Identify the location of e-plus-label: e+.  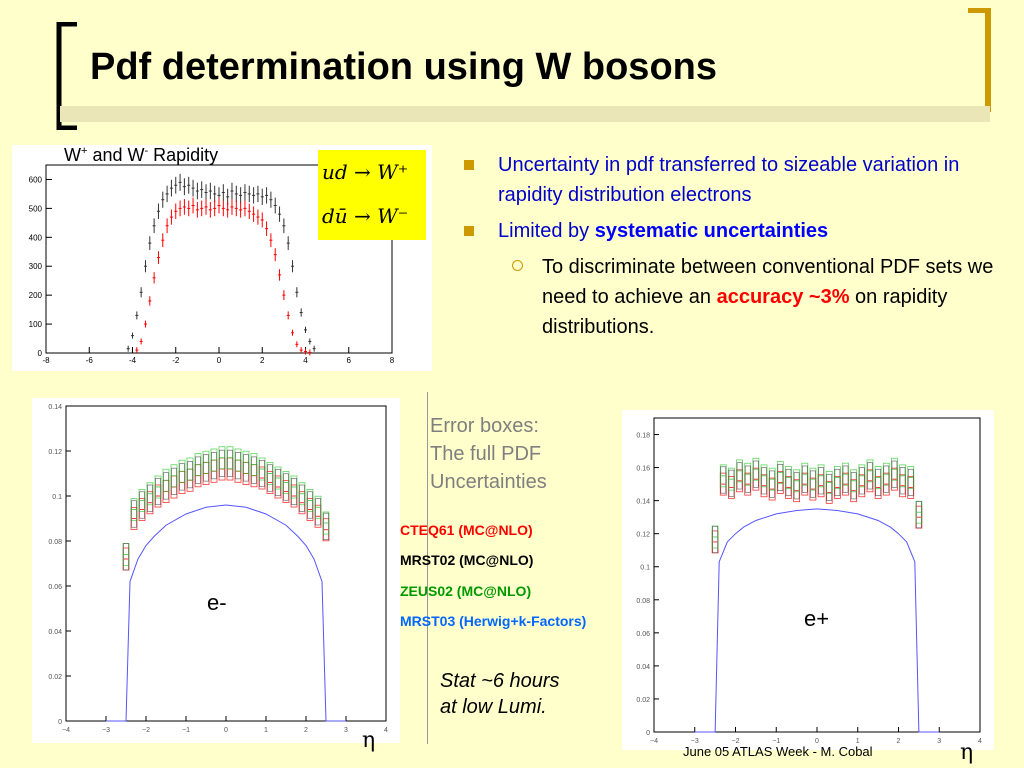
(817, 618).